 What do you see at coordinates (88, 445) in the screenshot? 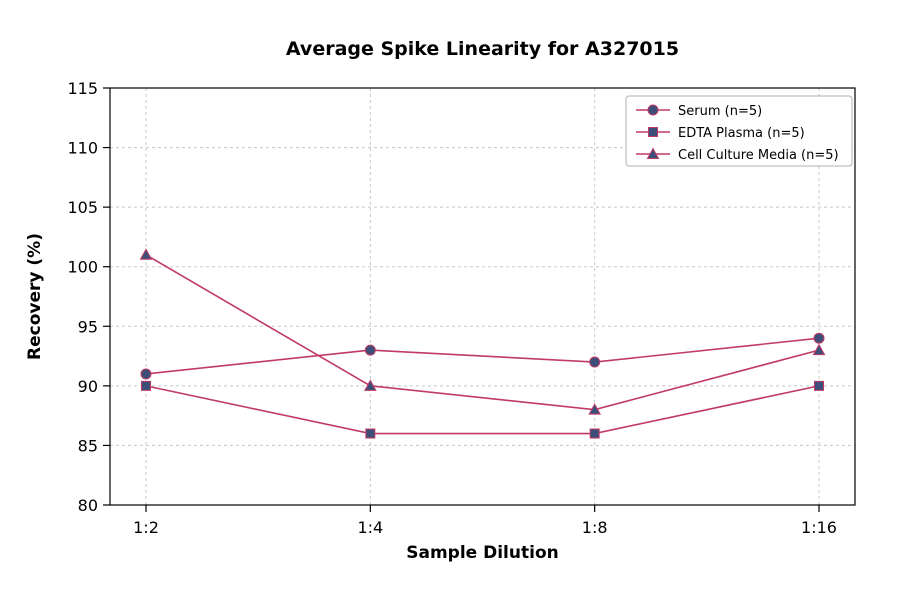
I see `y-tick-label: 85` at bounding box center [88, 445].